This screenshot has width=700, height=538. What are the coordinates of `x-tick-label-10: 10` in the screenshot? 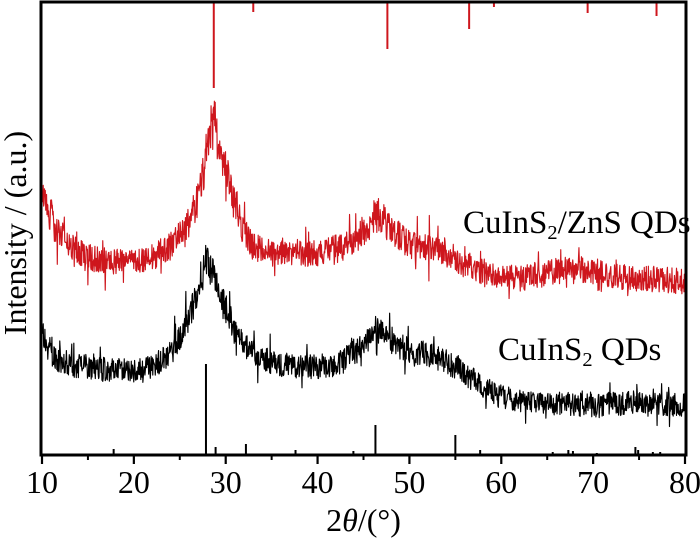 It's located at (42, 482).